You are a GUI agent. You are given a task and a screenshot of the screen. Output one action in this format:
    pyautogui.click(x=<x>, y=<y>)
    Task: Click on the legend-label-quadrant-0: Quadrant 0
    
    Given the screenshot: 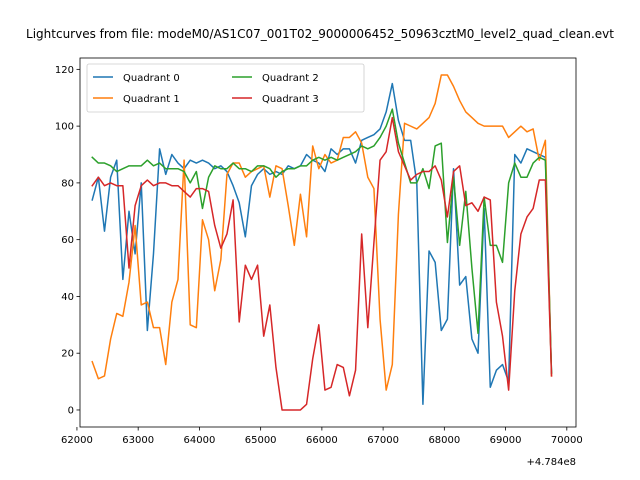 What is the action you would take?
    pyautogui.click(x=151, y=78)
    